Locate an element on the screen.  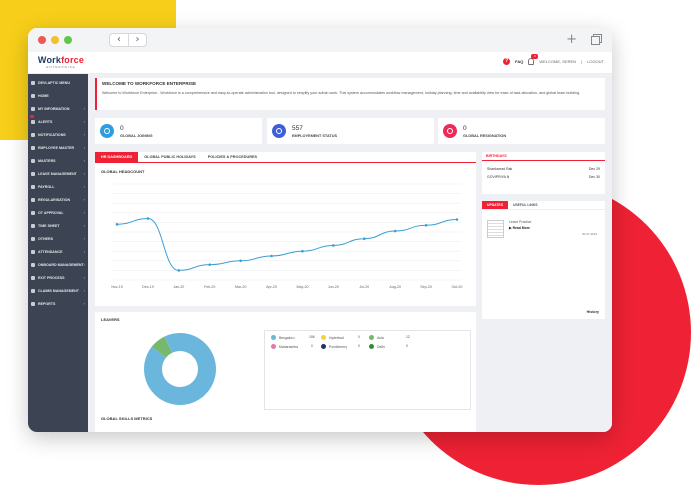
bell-icon: 3 is located at coordinates (533, 59).